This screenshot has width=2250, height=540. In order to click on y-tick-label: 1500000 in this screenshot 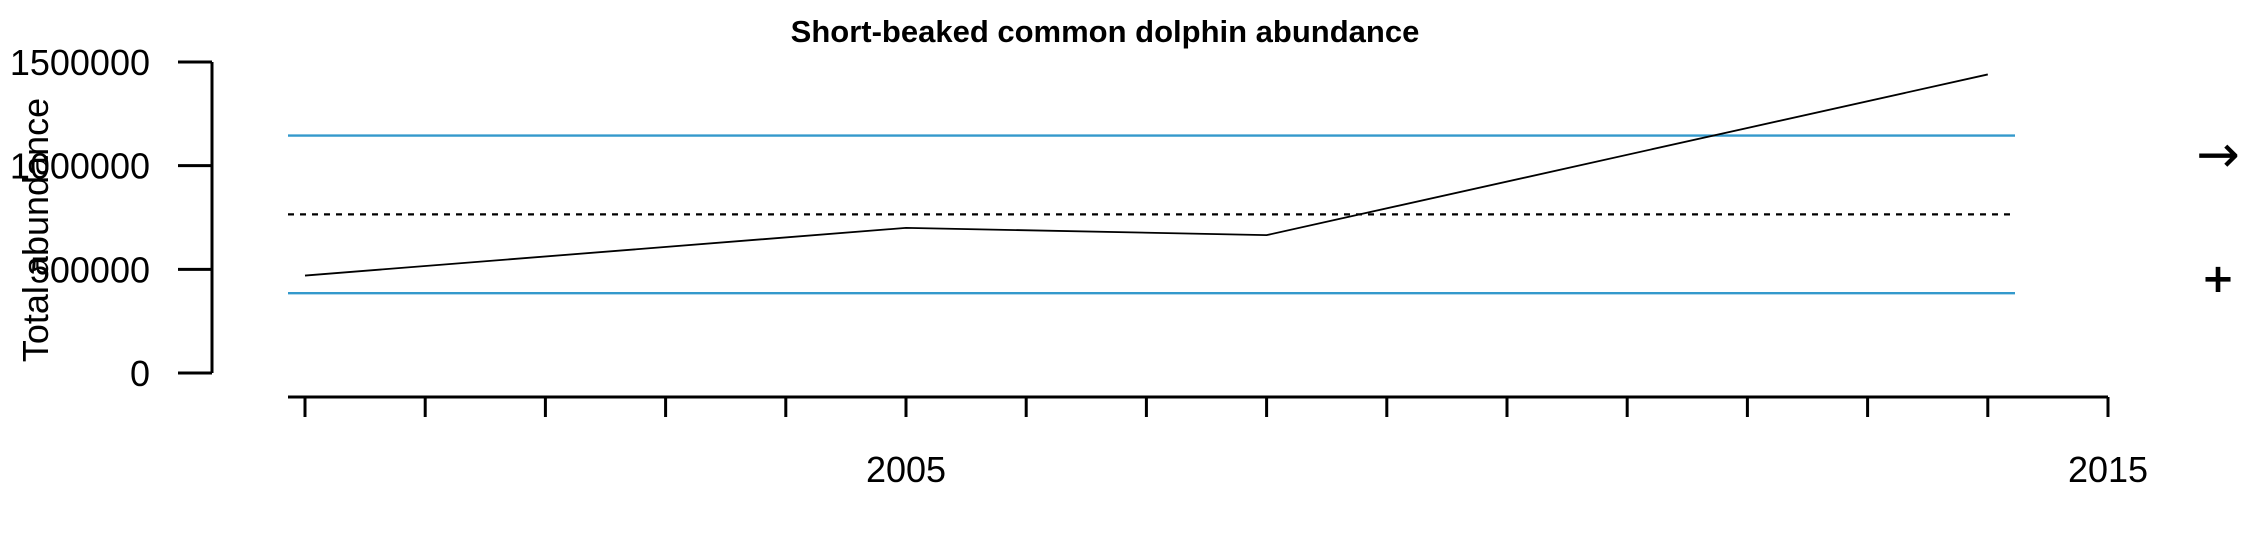, I will do `click(80, 62)`.